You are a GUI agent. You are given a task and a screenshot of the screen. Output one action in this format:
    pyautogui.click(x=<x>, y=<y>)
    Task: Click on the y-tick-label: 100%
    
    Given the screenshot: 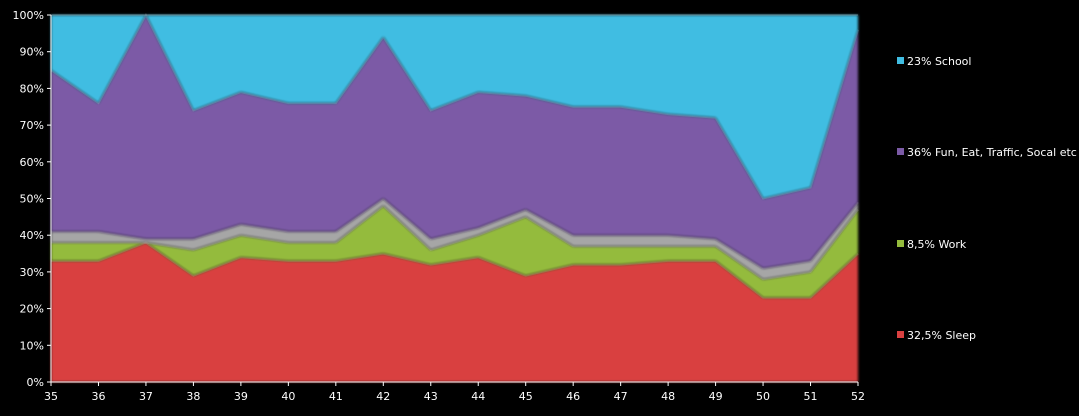 What is the action you would take?
    pyautogui.click(x=28, y=15)
    